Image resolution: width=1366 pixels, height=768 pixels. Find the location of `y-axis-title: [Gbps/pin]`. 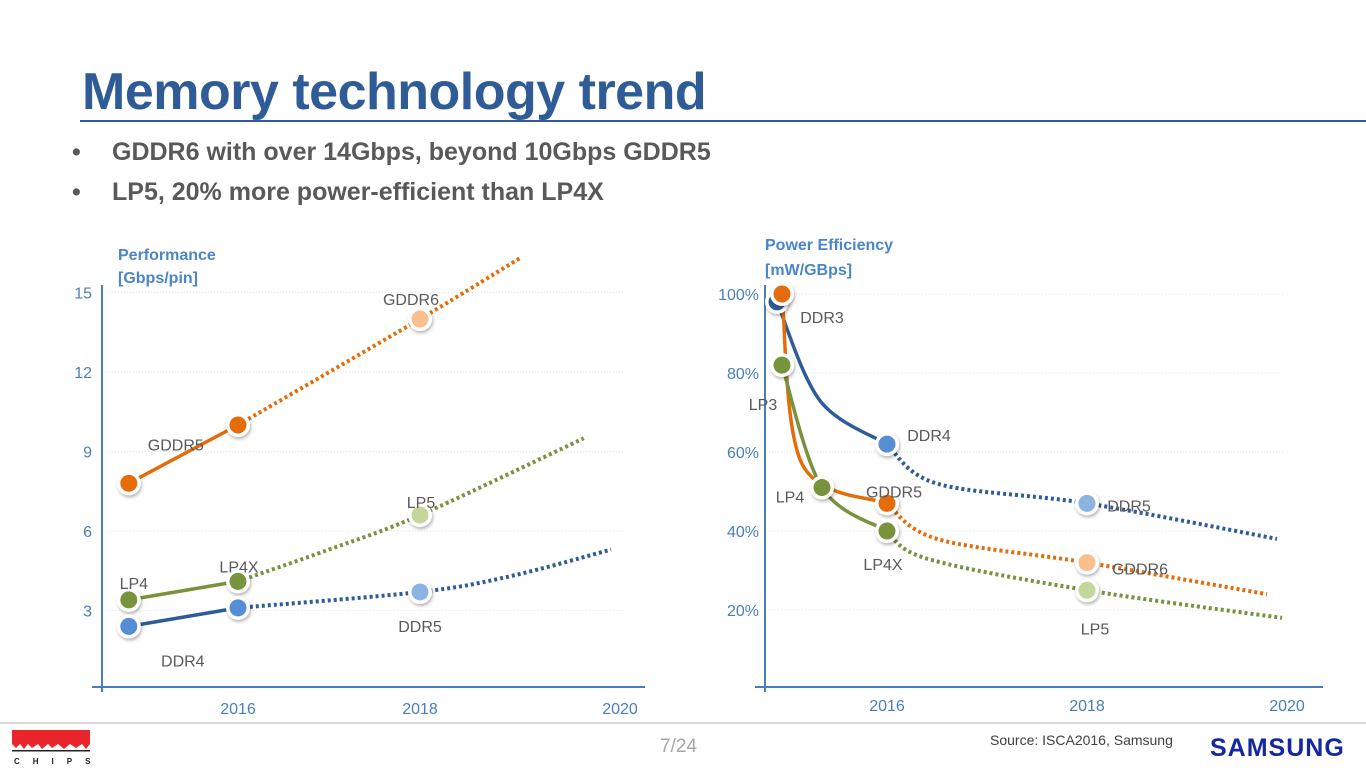

y-axis-title: [Gbps/pin] is located at coordinates (158, 278).